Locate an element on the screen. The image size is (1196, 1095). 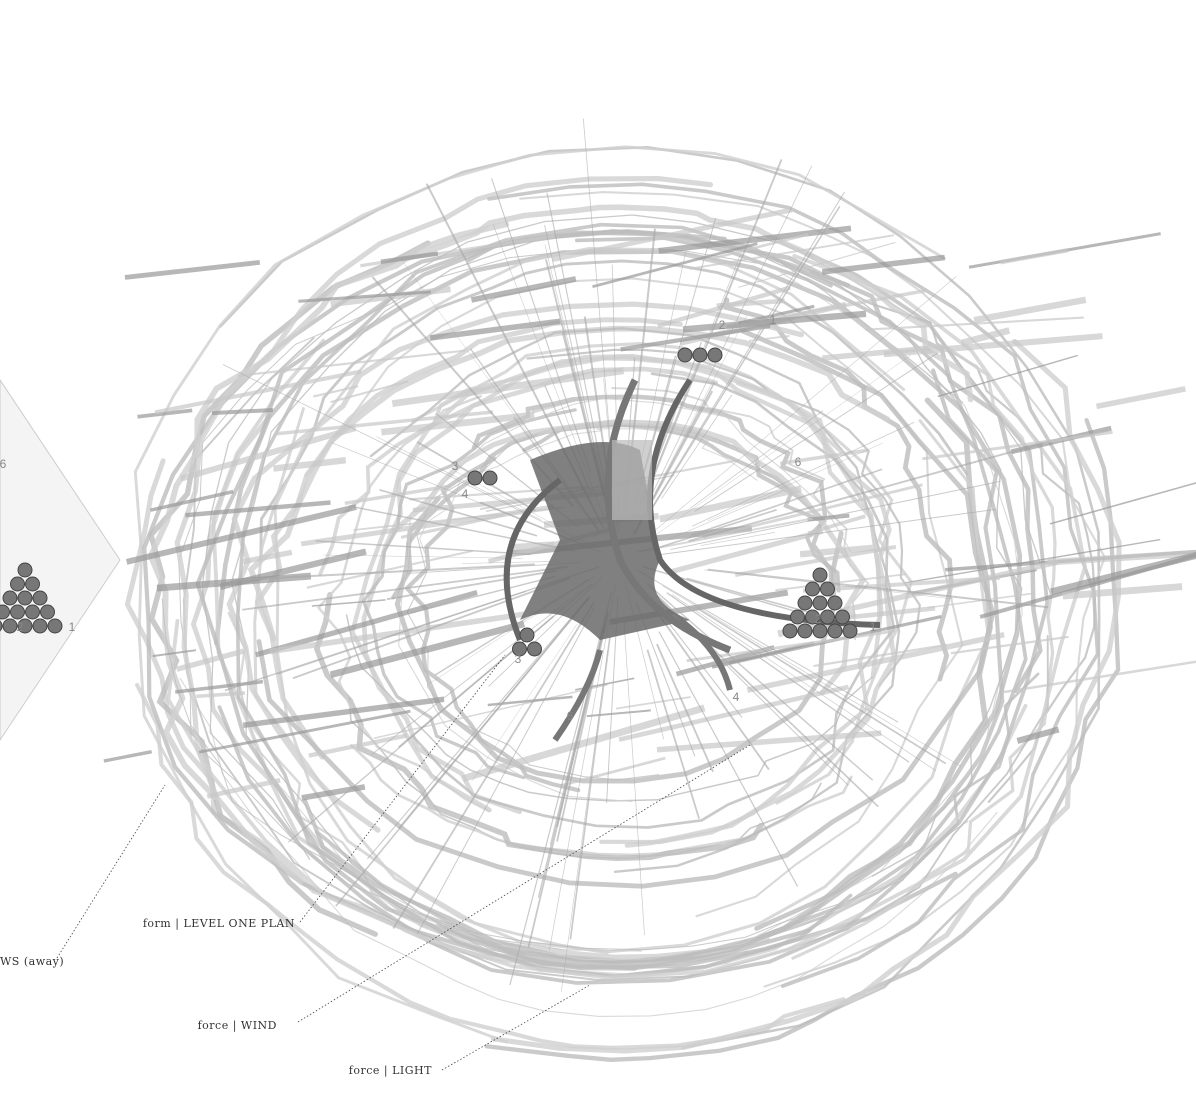
annotation: force | LIGHT is located at coordinates (390, 1071).